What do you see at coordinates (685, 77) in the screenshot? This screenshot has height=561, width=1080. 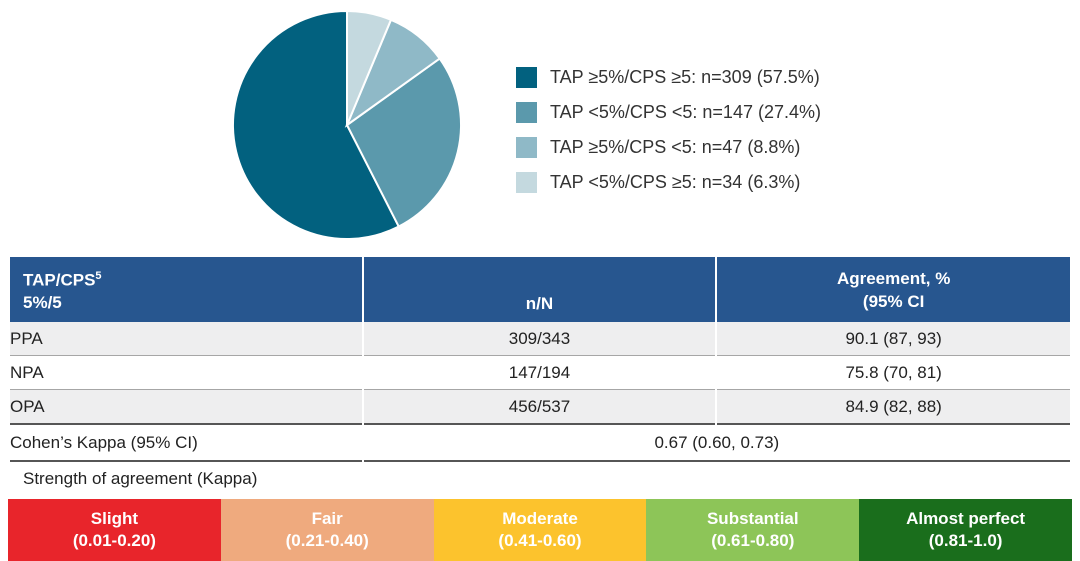 I see `legend-label: TAP ≥5%/CPS ≥5: n=309 (57.5%)` at bounding box center [685, 77].